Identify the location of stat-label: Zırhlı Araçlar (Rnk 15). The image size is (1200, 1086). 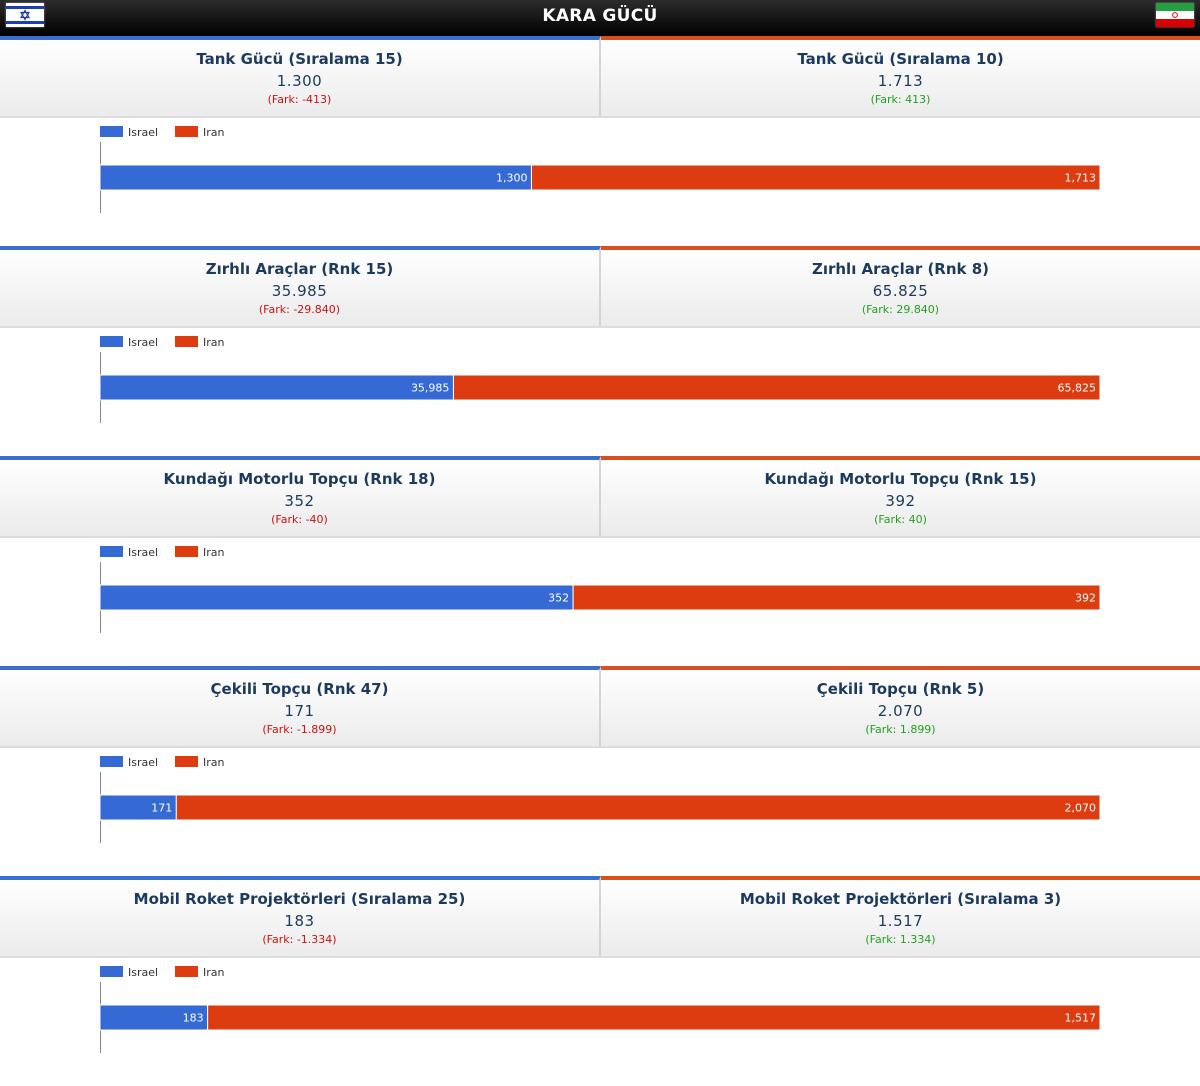
(299, 269).